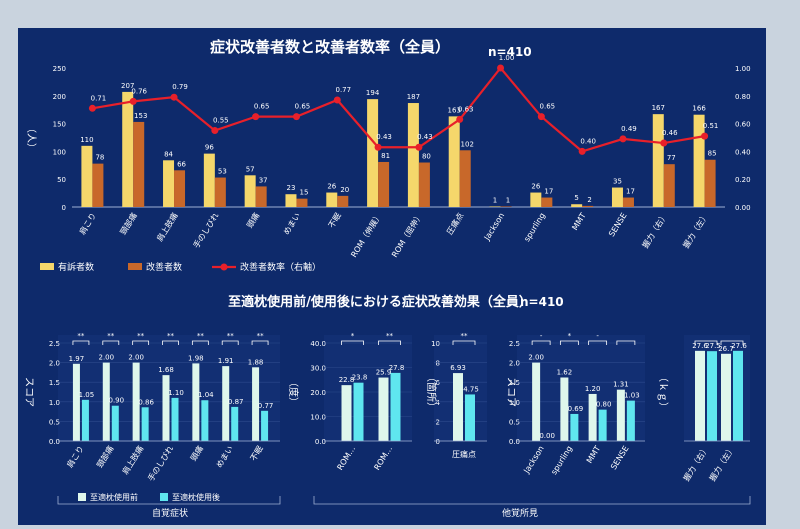 This screenshot has width=800, height=529. Describe the element at coordinates (127, 86) in the screenshot. I see `top-data-label-complaint: 207` at that location.